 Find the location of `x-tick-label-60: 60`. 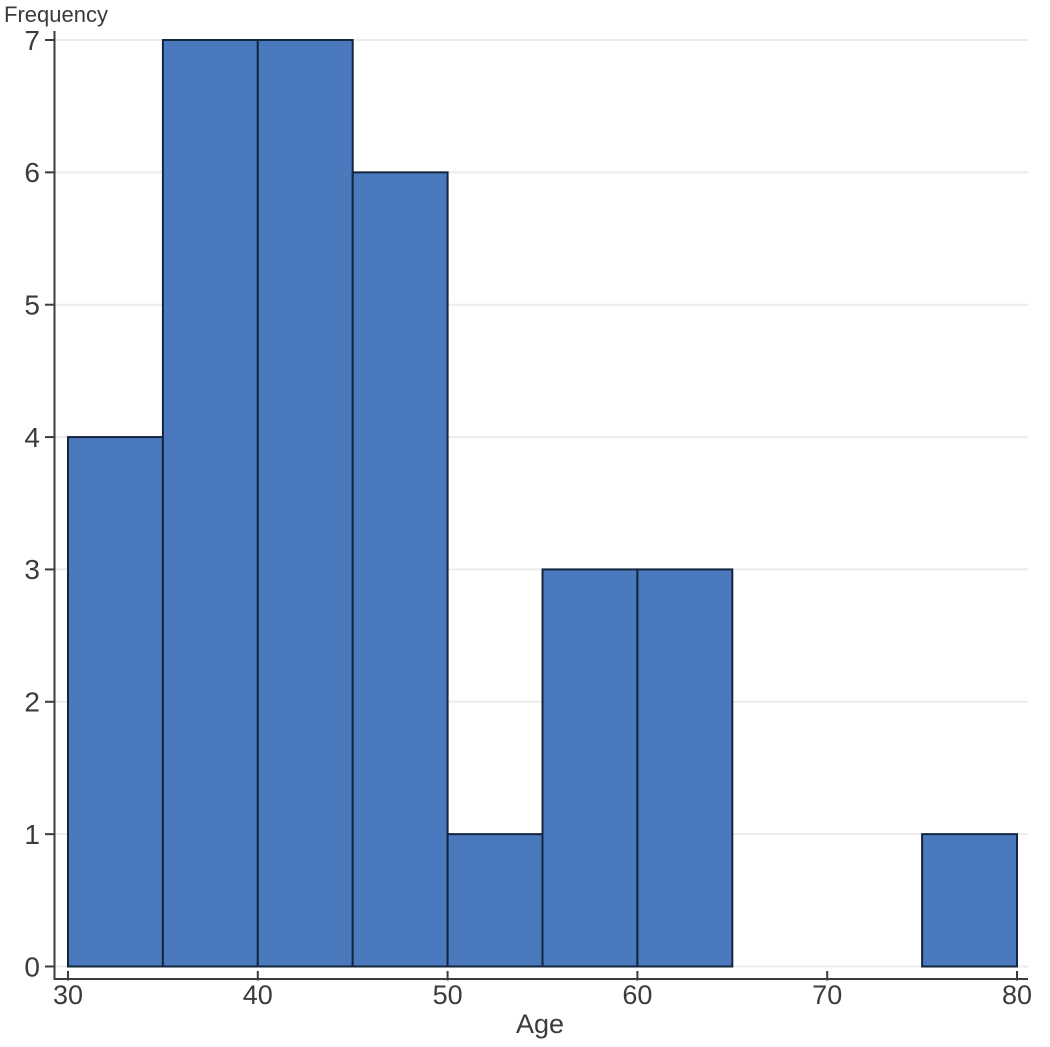

x-tick-label-60: 60 is located at coordinates (637, 995).